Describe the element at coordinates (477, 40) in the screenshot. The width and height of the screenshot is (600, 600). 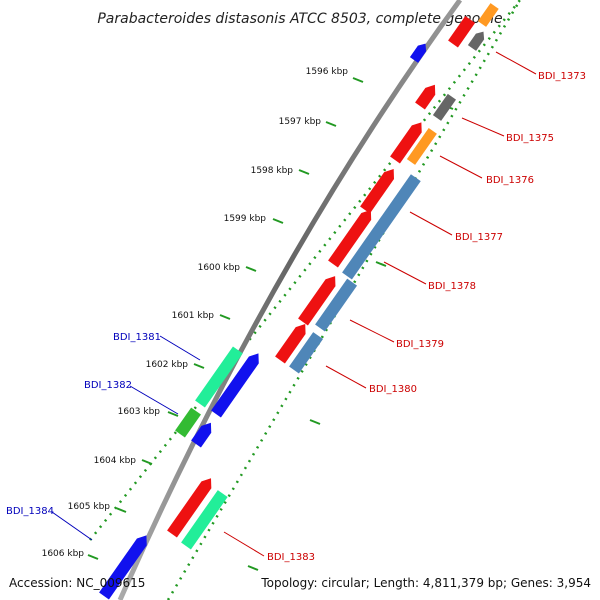
I see `gene-bdi1373-gray` at that location.